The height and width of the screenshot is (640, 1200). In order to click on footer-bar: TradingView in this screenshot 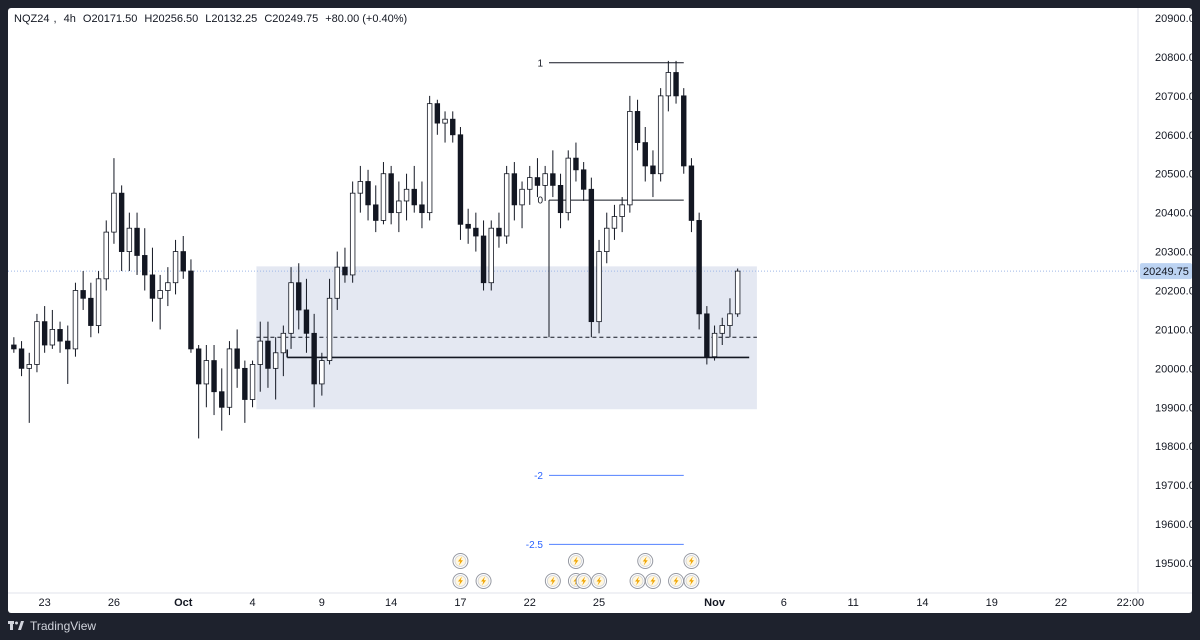, I will do `click(52, 626)`.